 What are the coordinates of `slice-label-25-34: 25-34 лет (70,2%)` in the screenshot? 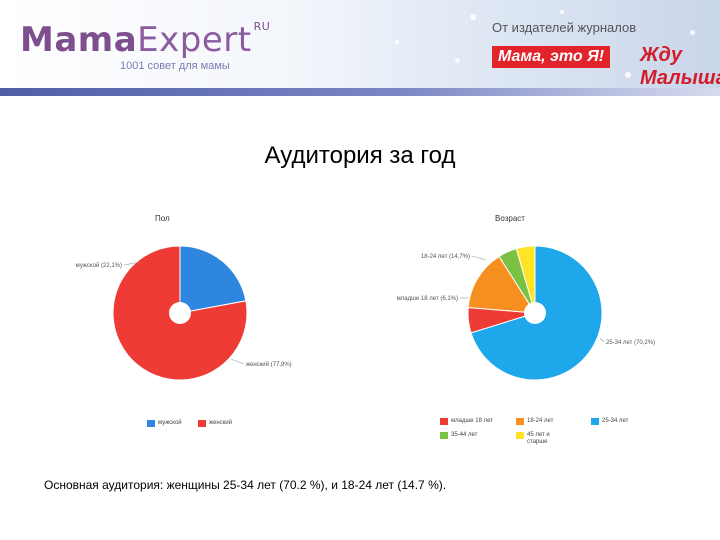 It's located at (630, 343).